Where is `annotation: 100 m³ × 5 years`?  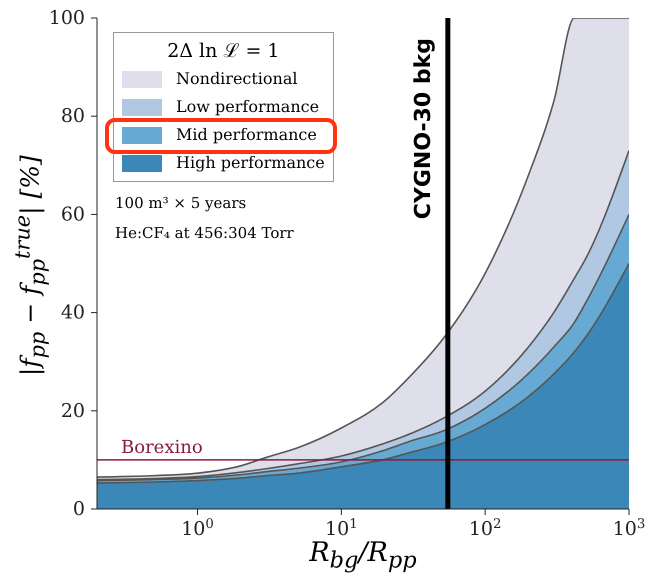 annotation: 100 m³ × 5 years is located at coordinates (181, 203).